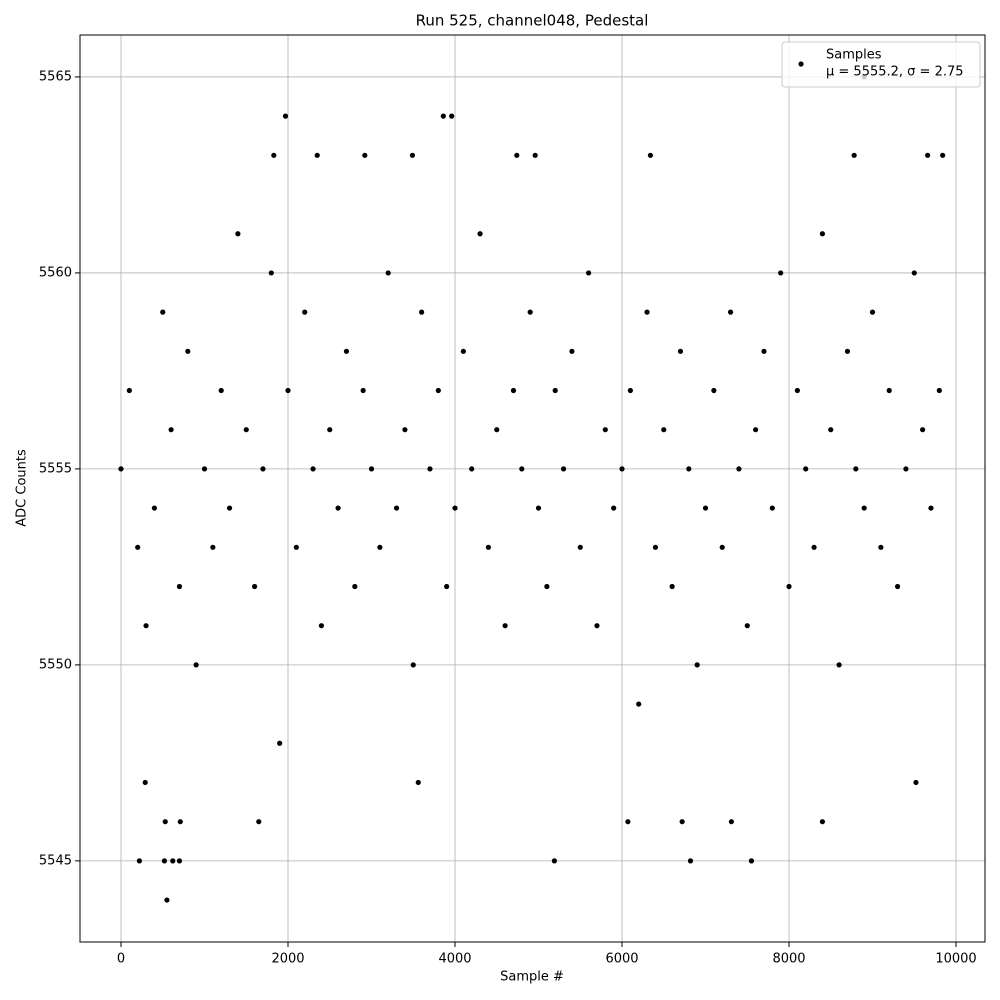  Describe the element at coordinates (801, 64) in the screenshot. I see `legend-marker` at that location.